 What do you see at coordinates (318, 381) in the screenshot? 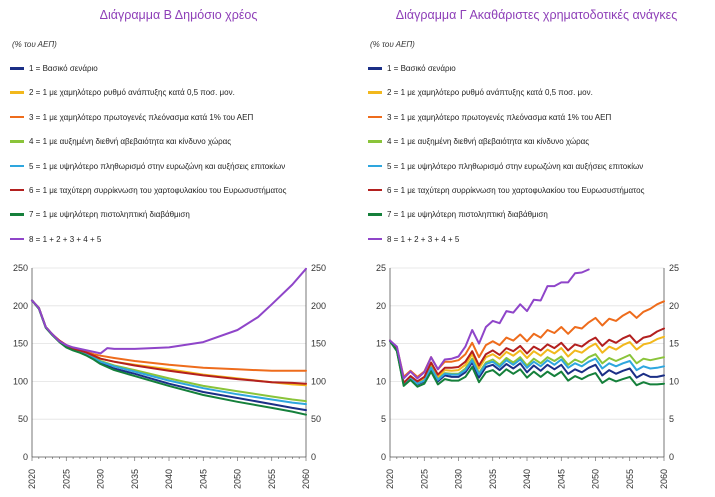
I see `y-tick-label-right: 100` at bounding box center [318, 381].